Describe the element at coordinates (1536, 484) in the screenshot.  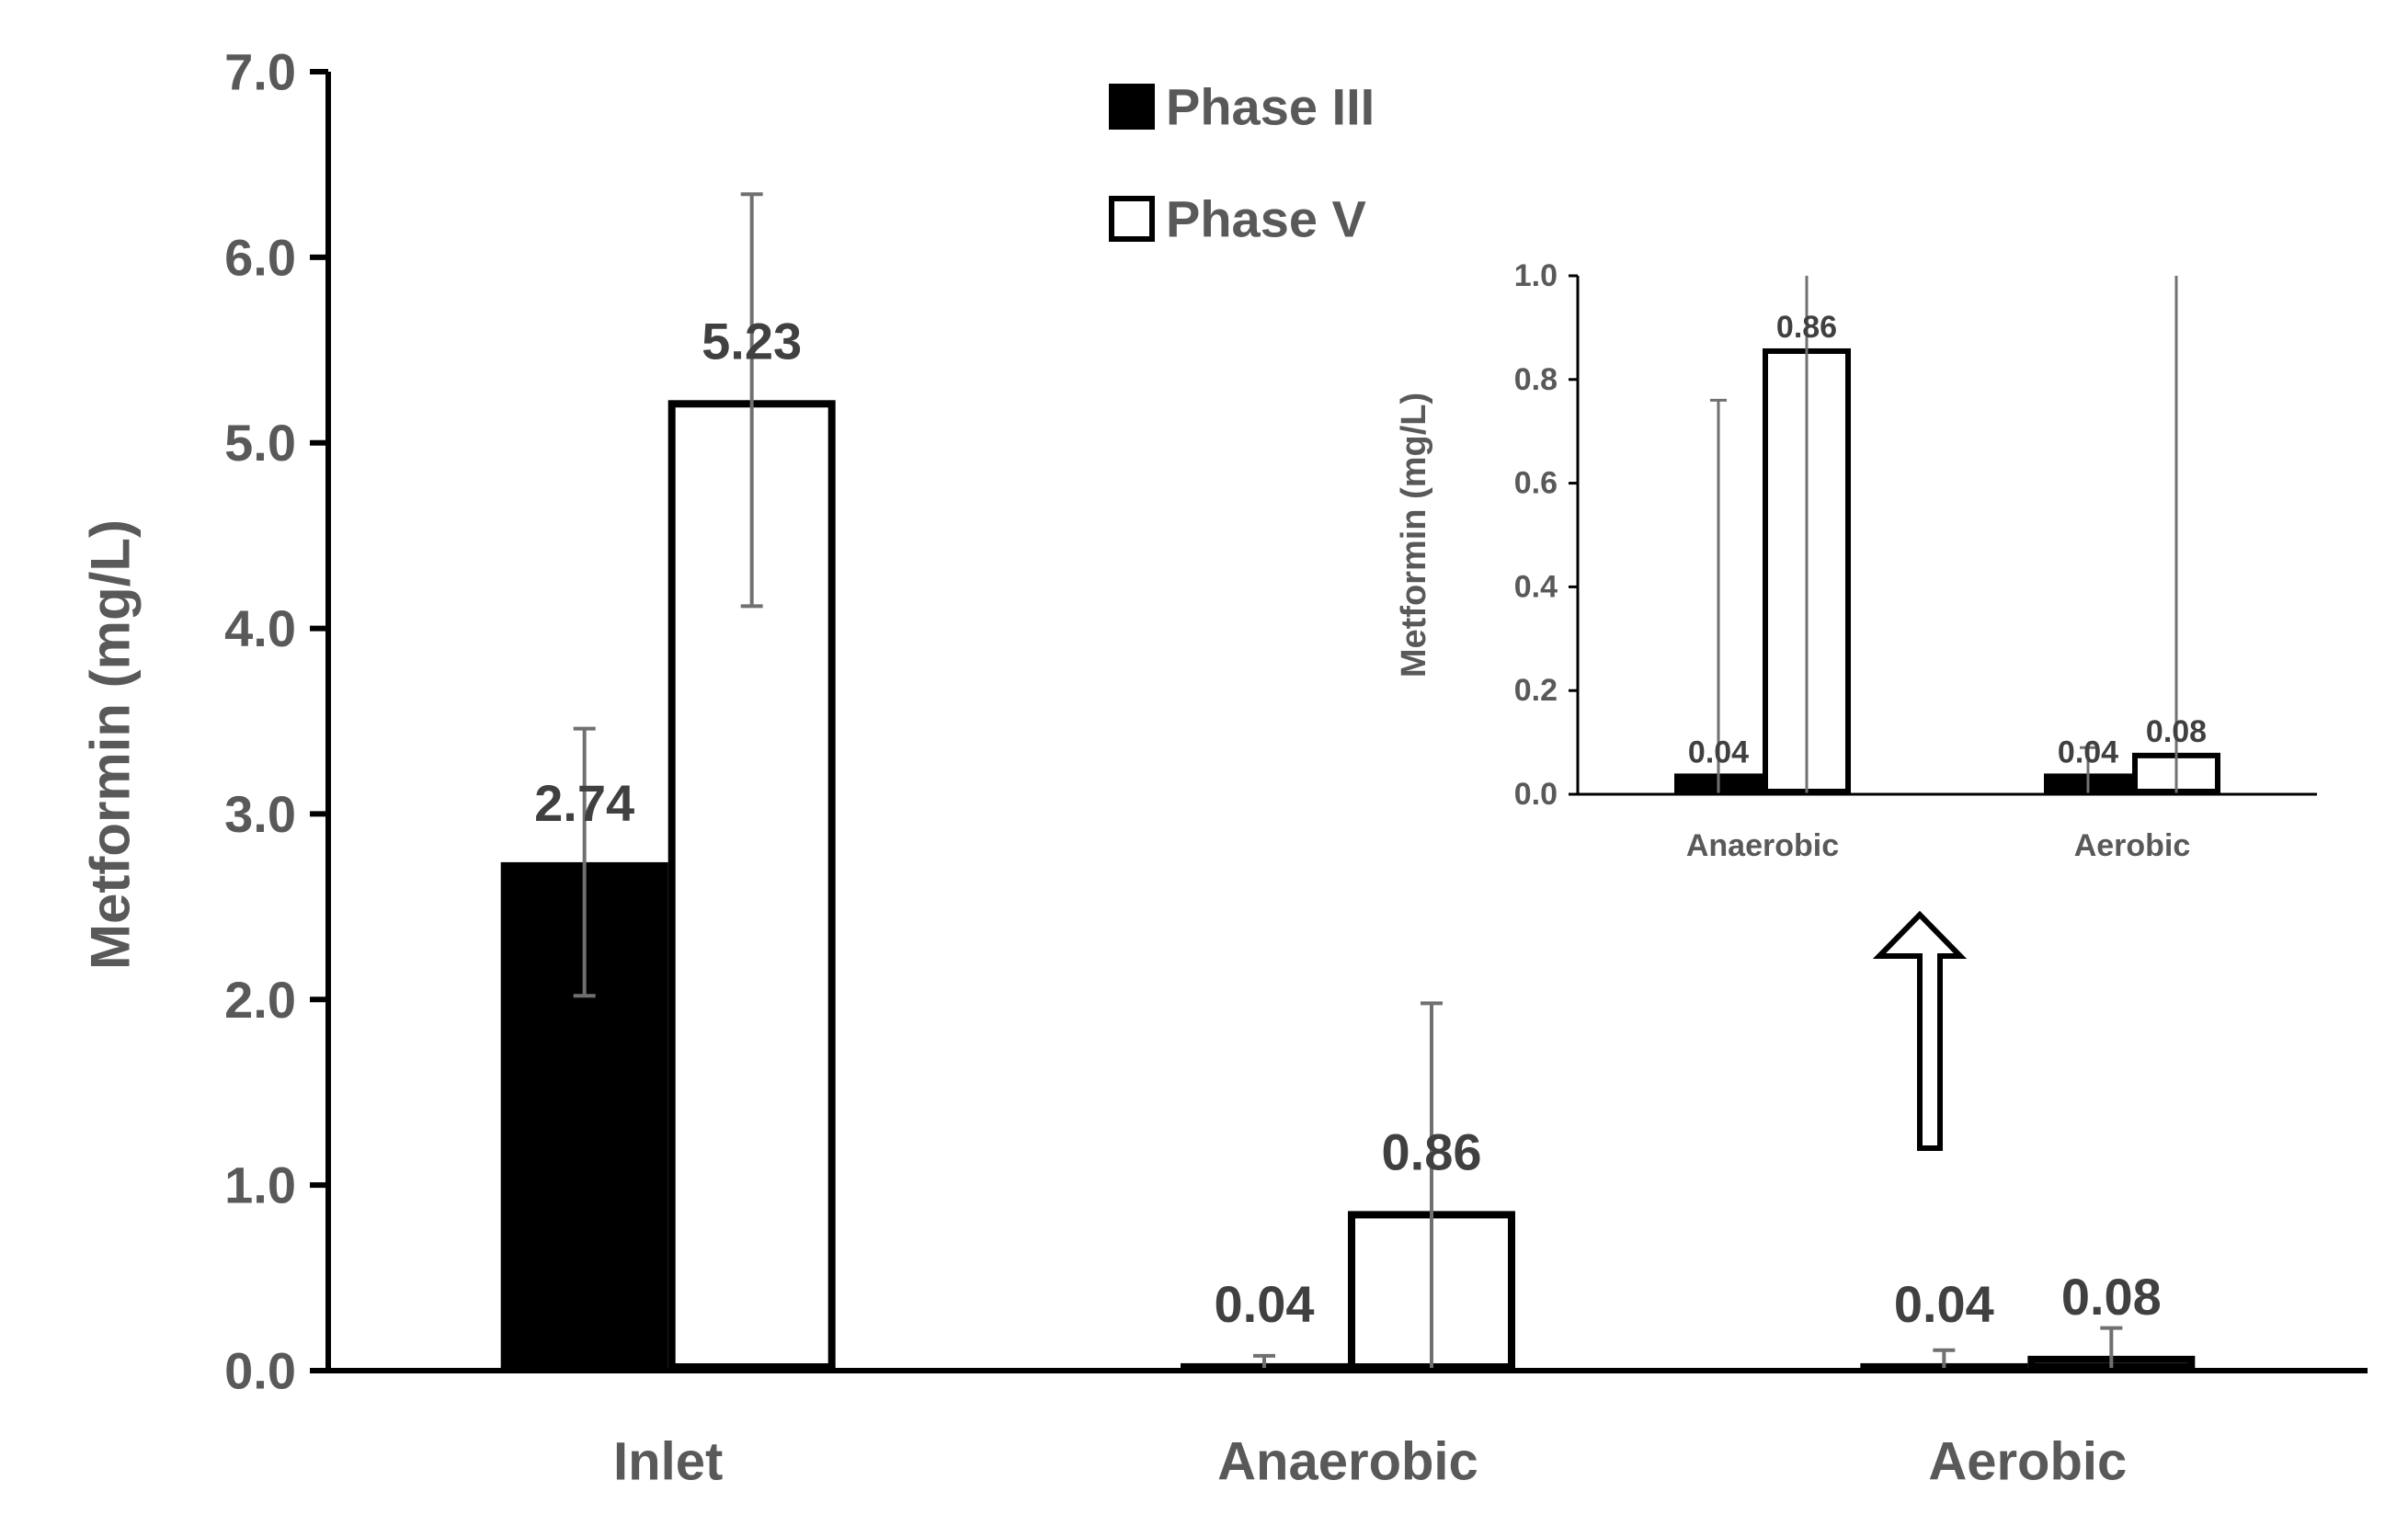
I see `y-tick-label: 0.6` at that location.